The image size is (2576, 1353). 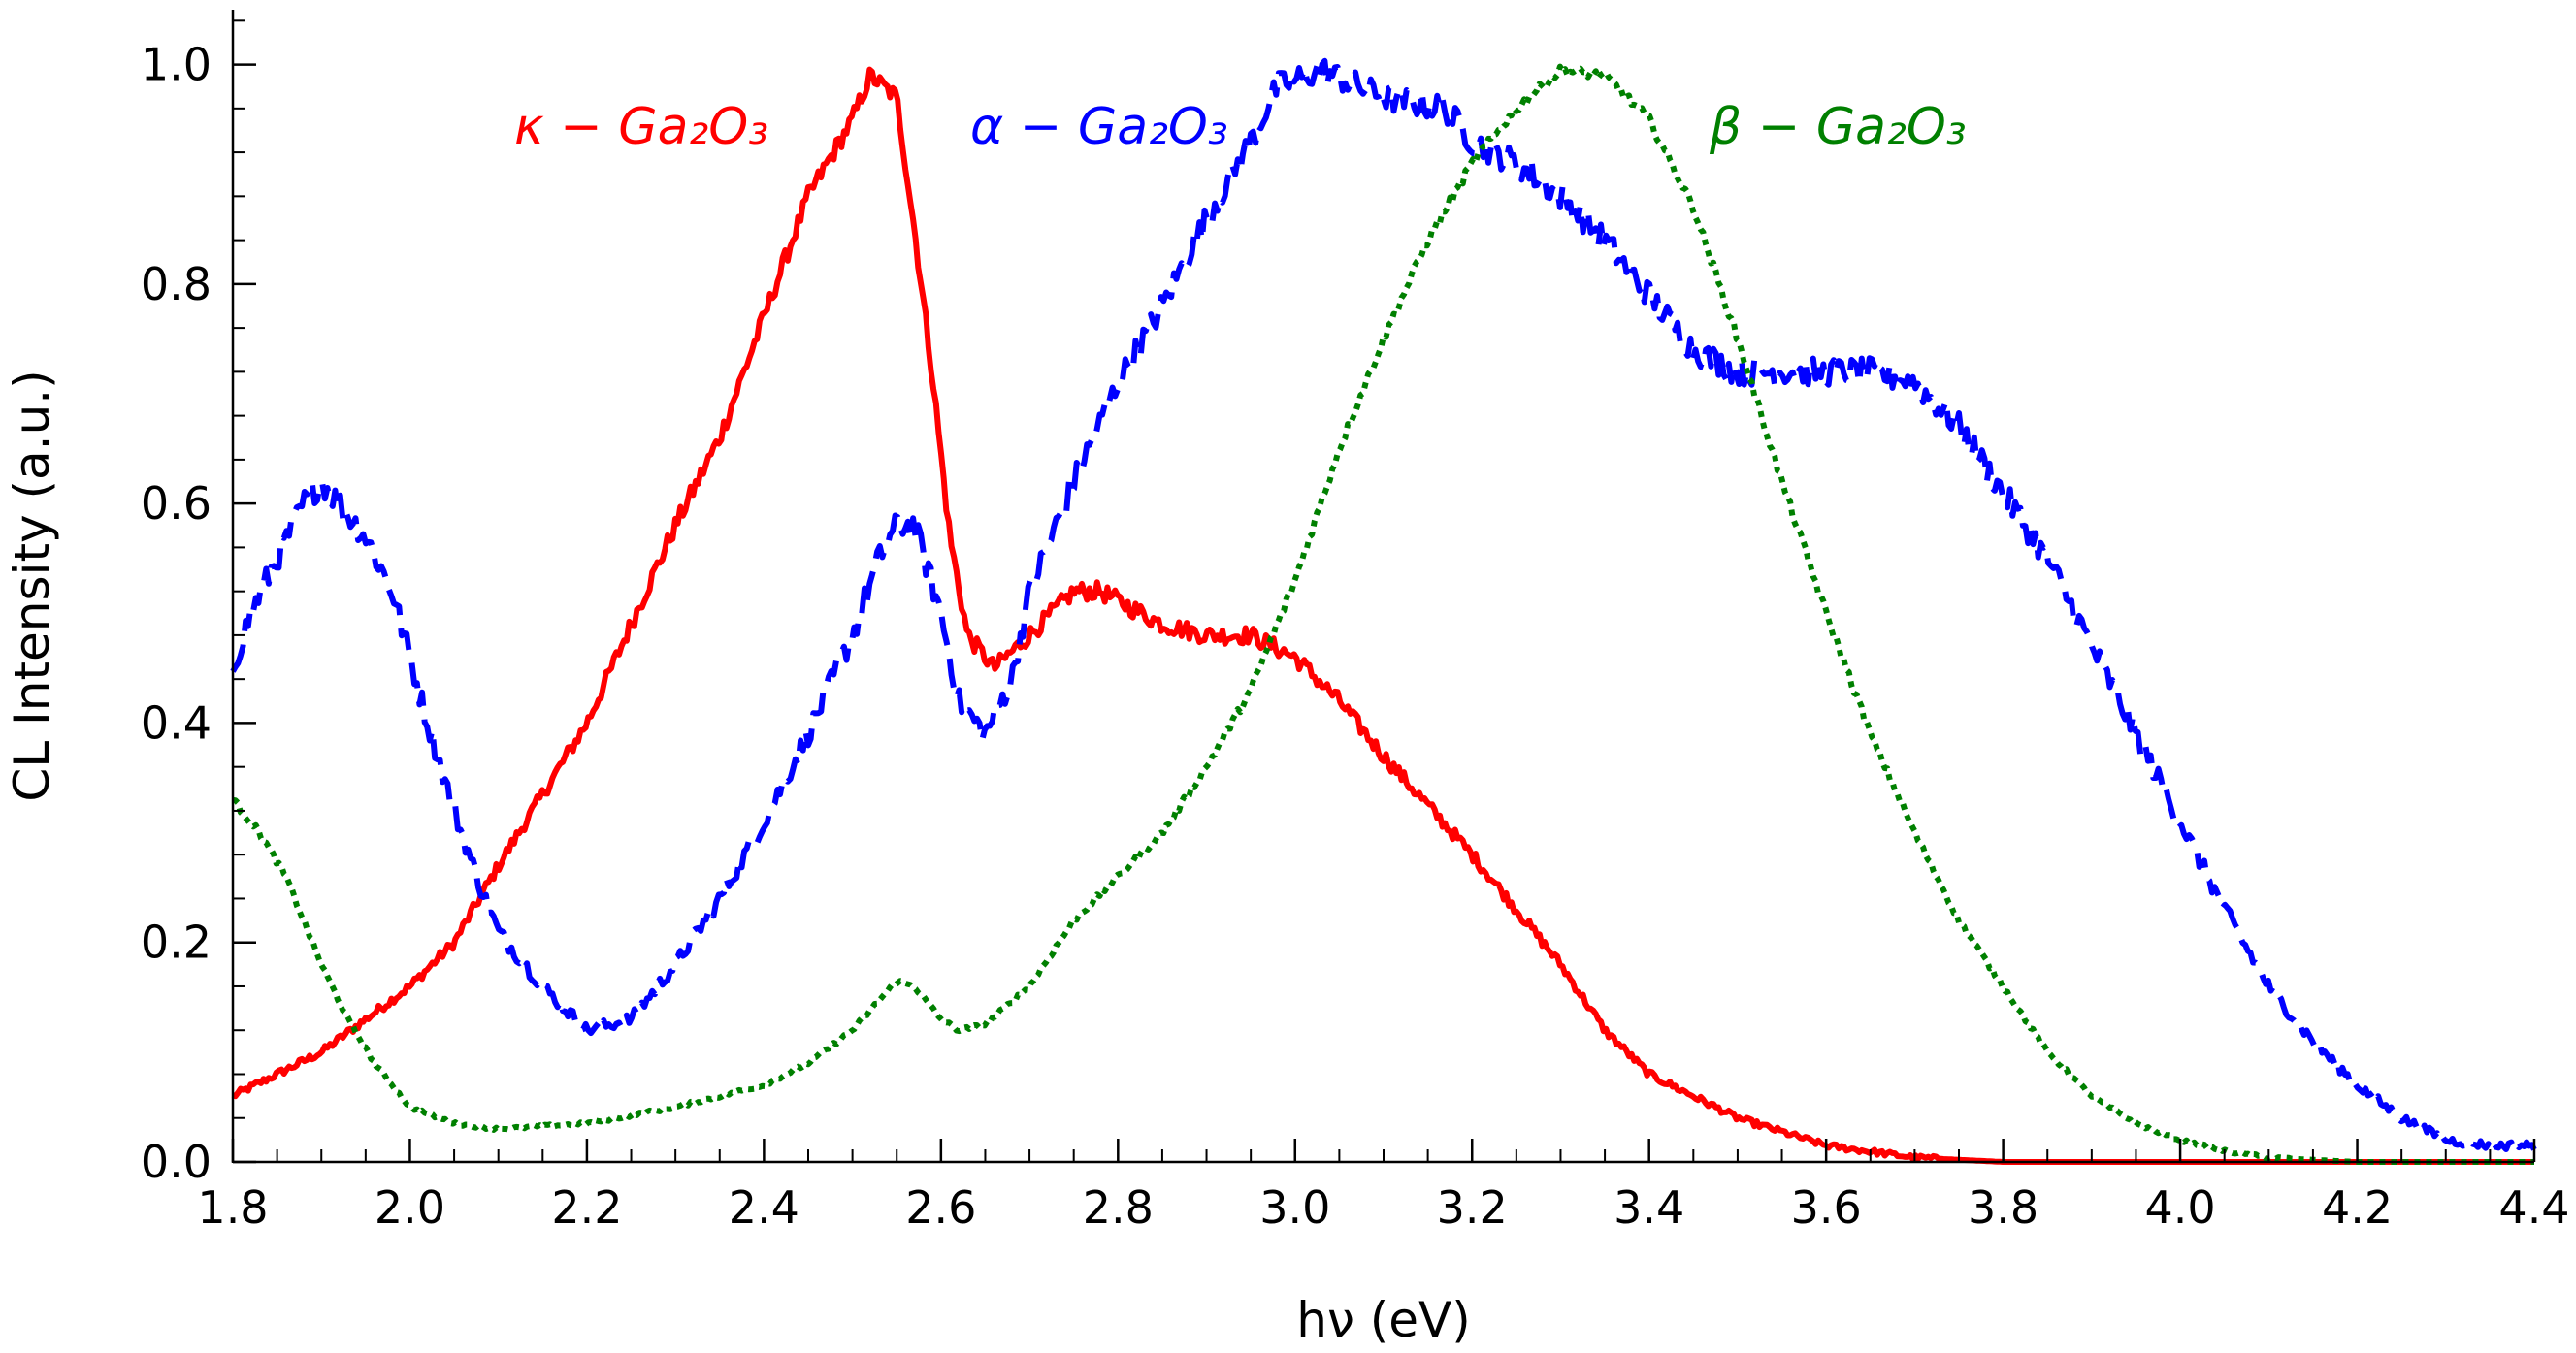 I want to click on x-tick-label: 2.4, so click(x=764, y=1207).